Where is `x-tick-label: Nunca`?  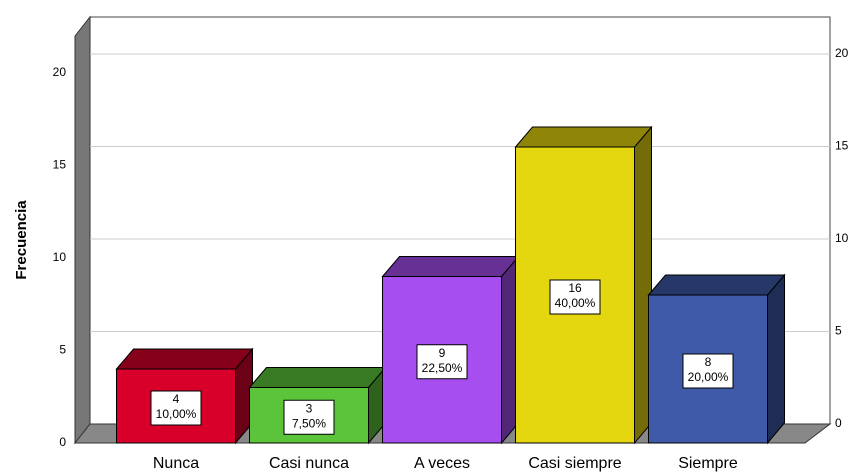
x-tick-label: Nunca is located at coordinates (176, 463).